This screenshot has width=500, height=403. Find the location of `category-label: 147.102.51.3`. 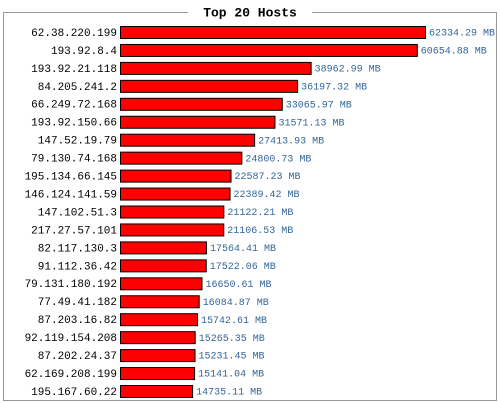

category-label: 147.102.51.3 is located at coordinates (77, 213).